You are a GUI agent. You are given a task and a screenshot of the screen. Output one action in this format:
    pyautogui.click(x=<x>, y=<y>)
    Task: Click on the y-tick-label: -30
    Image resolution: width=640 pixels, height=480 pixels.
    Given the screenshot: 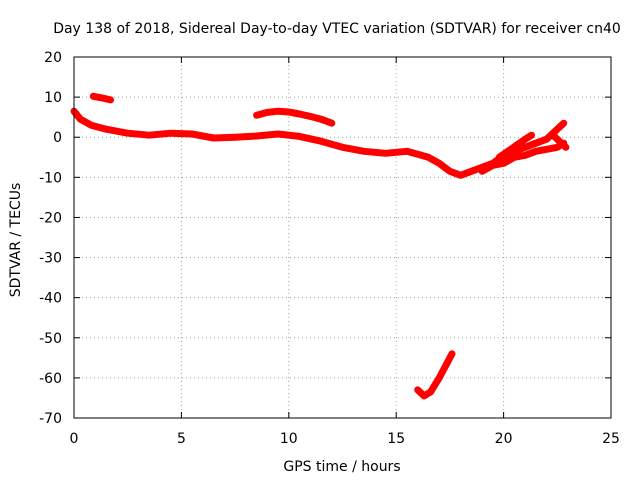 What is the action you would take?
    pyautogui.click(x=50, y=259)
    